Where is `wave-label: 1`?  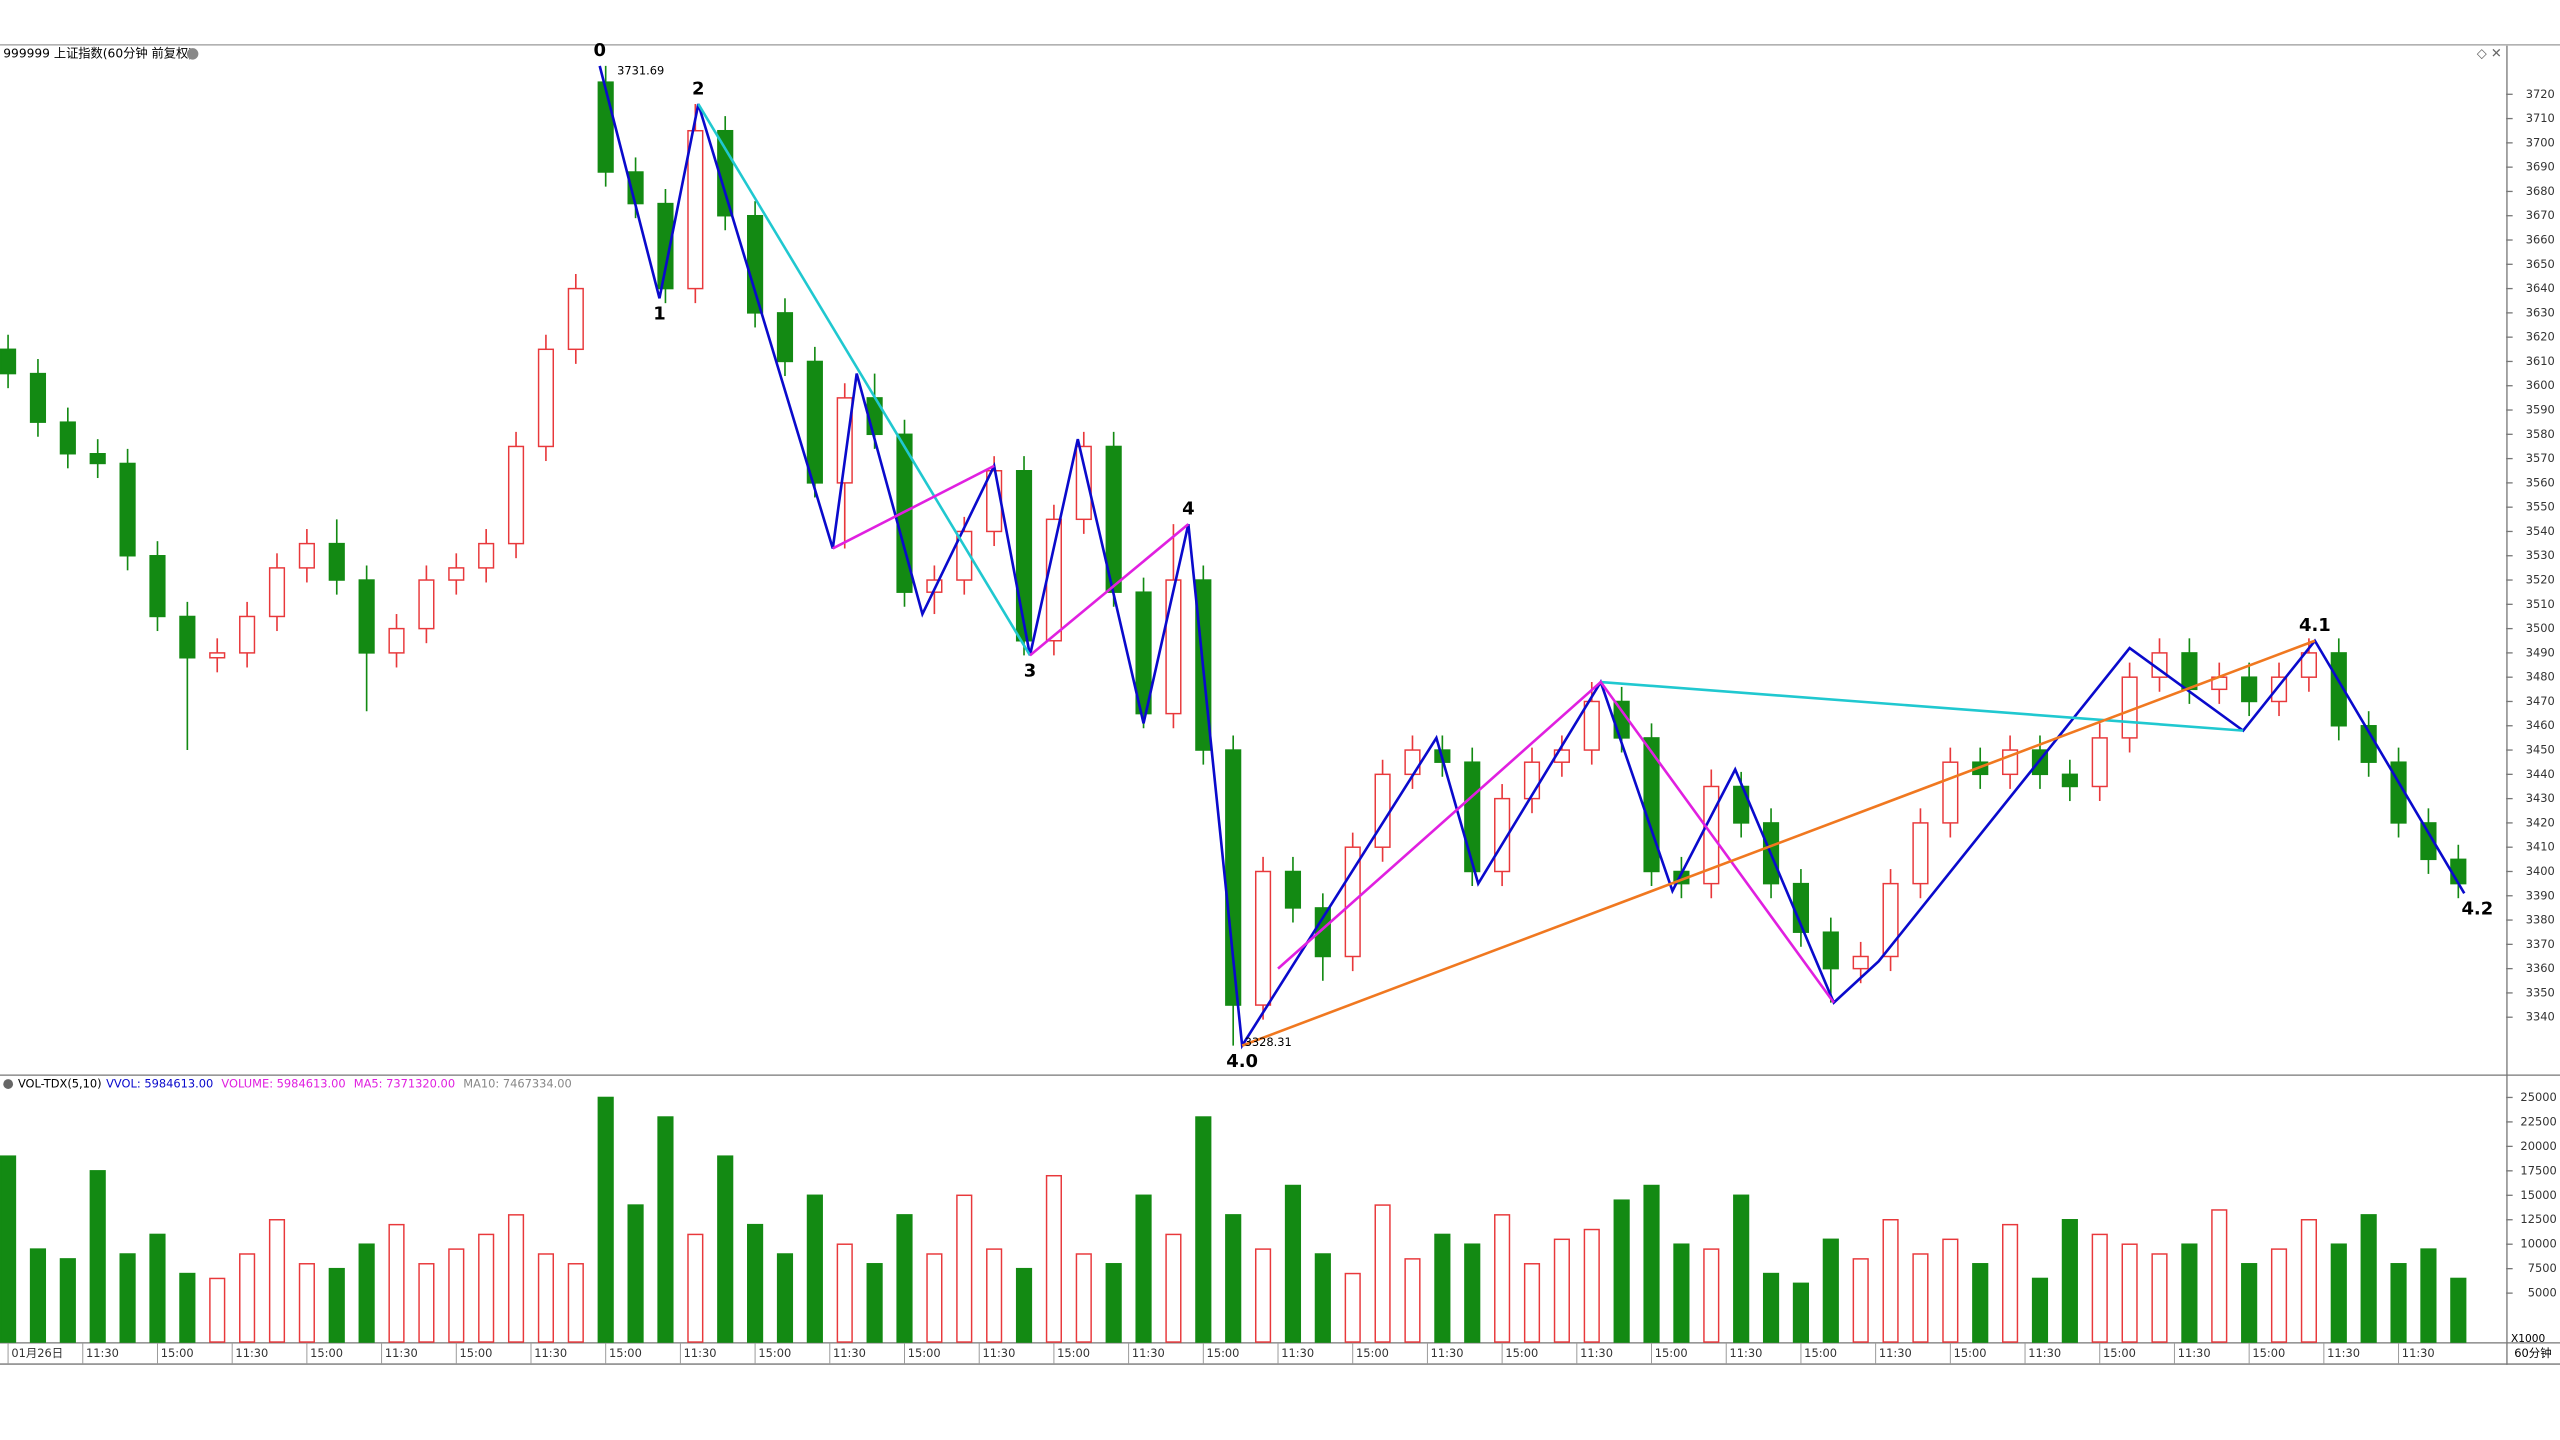 wave-label: 1 is located at coordinates (659, 314).